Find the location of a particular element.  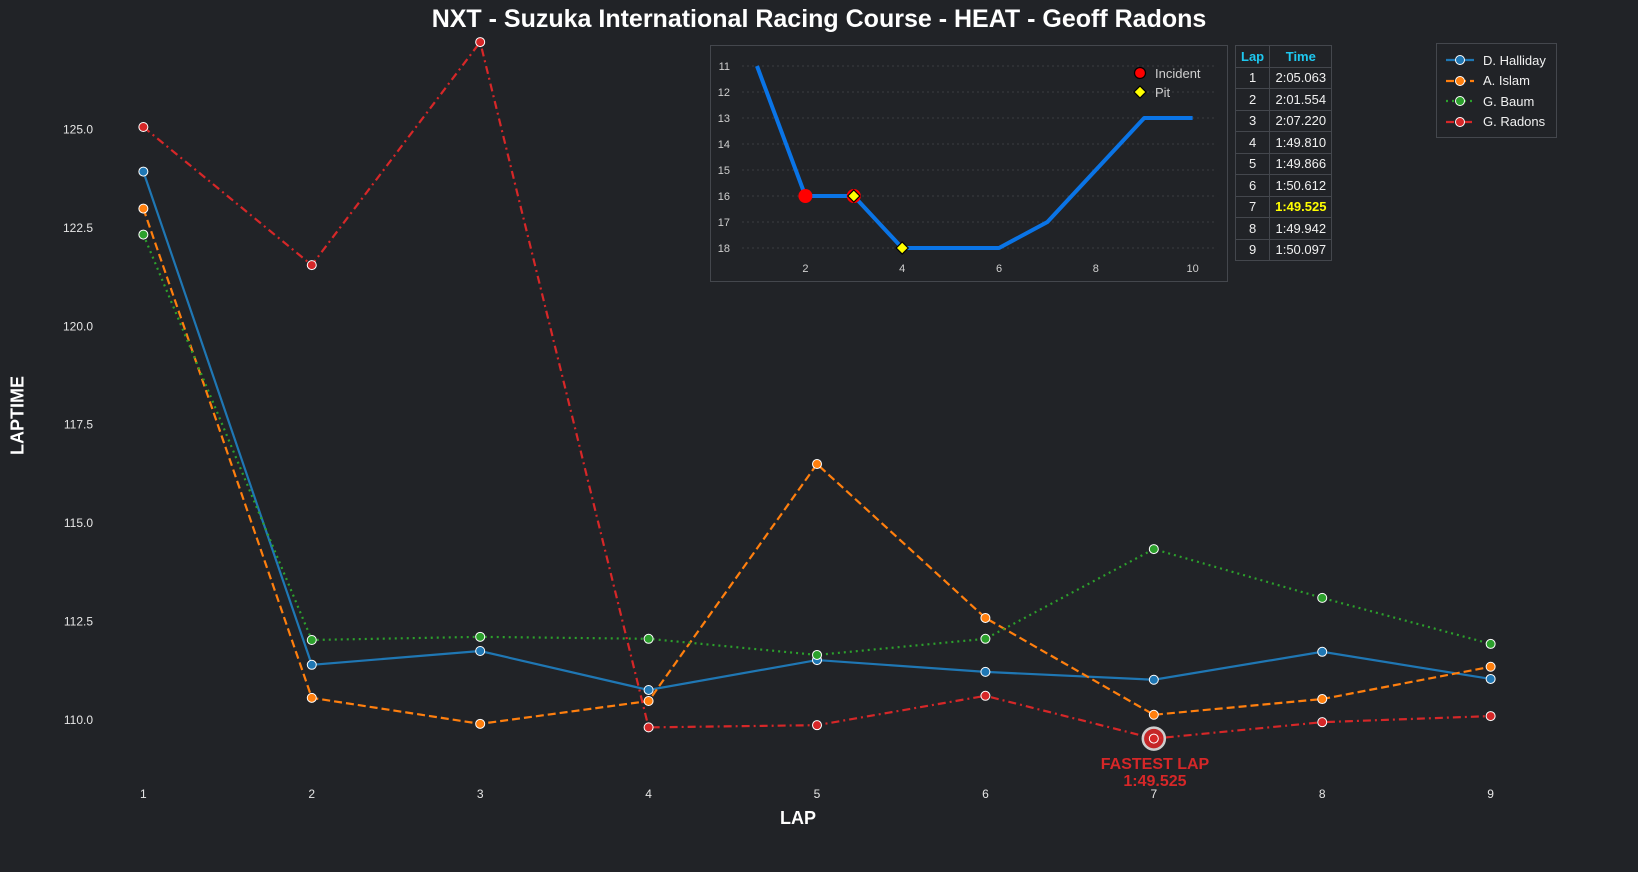

lap-time-cell: 1:49.810 is located at coordinates (1301, 142).